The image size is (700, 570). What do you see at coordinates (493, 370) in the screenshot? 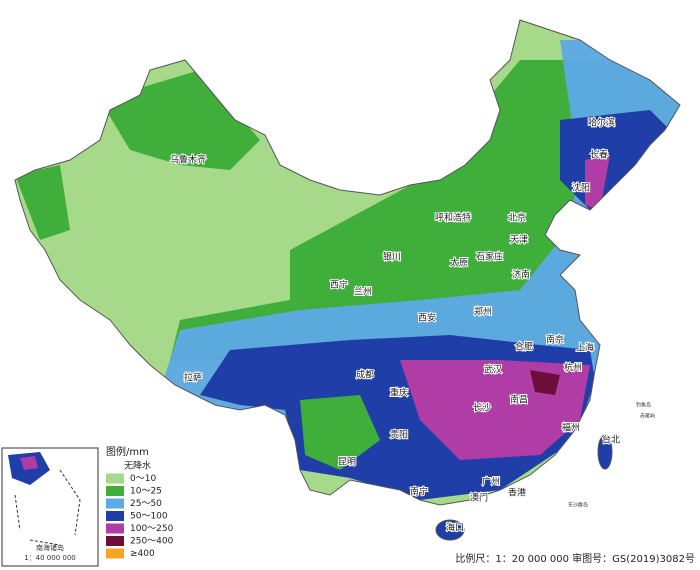
I see `city: 武汉` at bounding box center [493, 370].